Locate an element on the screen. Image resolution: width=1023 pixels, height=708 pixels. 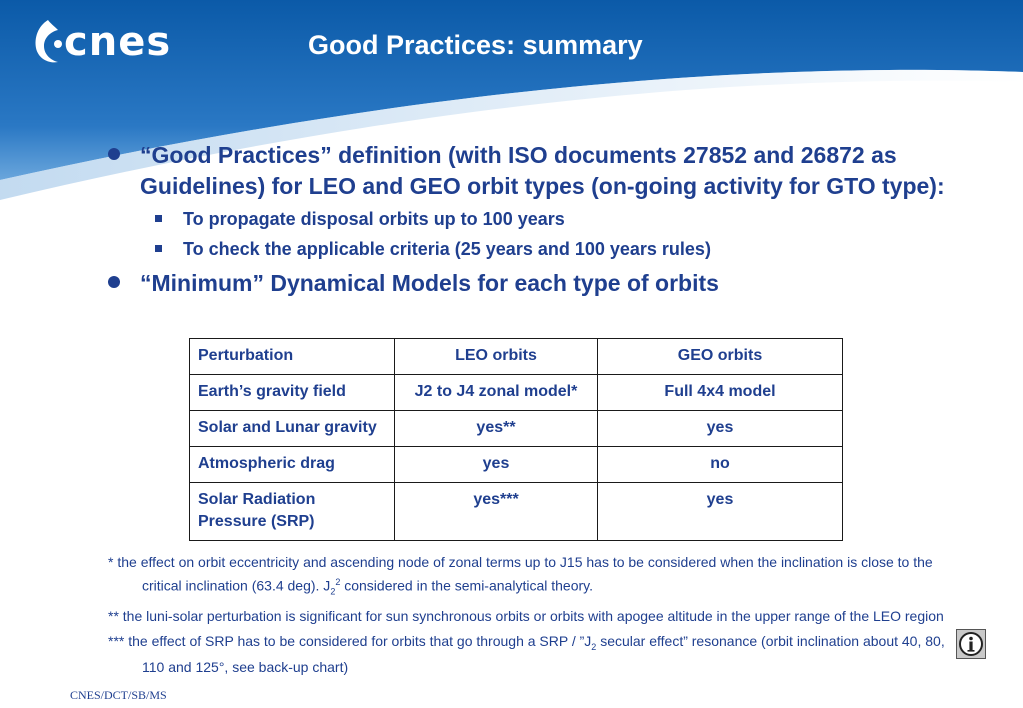
table-header-cell: Perturbation is located at coordinates (292, 356).